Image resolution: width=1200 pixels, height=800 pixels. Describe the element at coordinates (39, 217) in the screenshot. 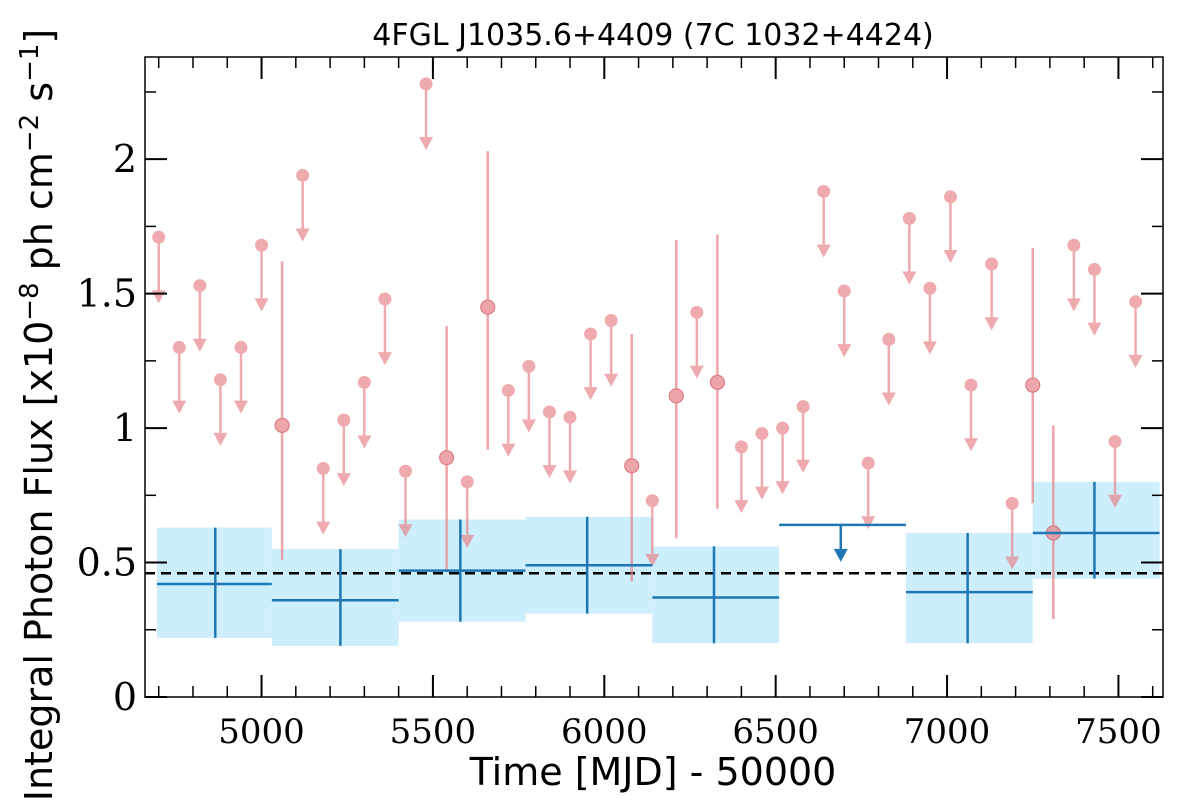

I see `y-axis-label-mid: ph cm` at that location.